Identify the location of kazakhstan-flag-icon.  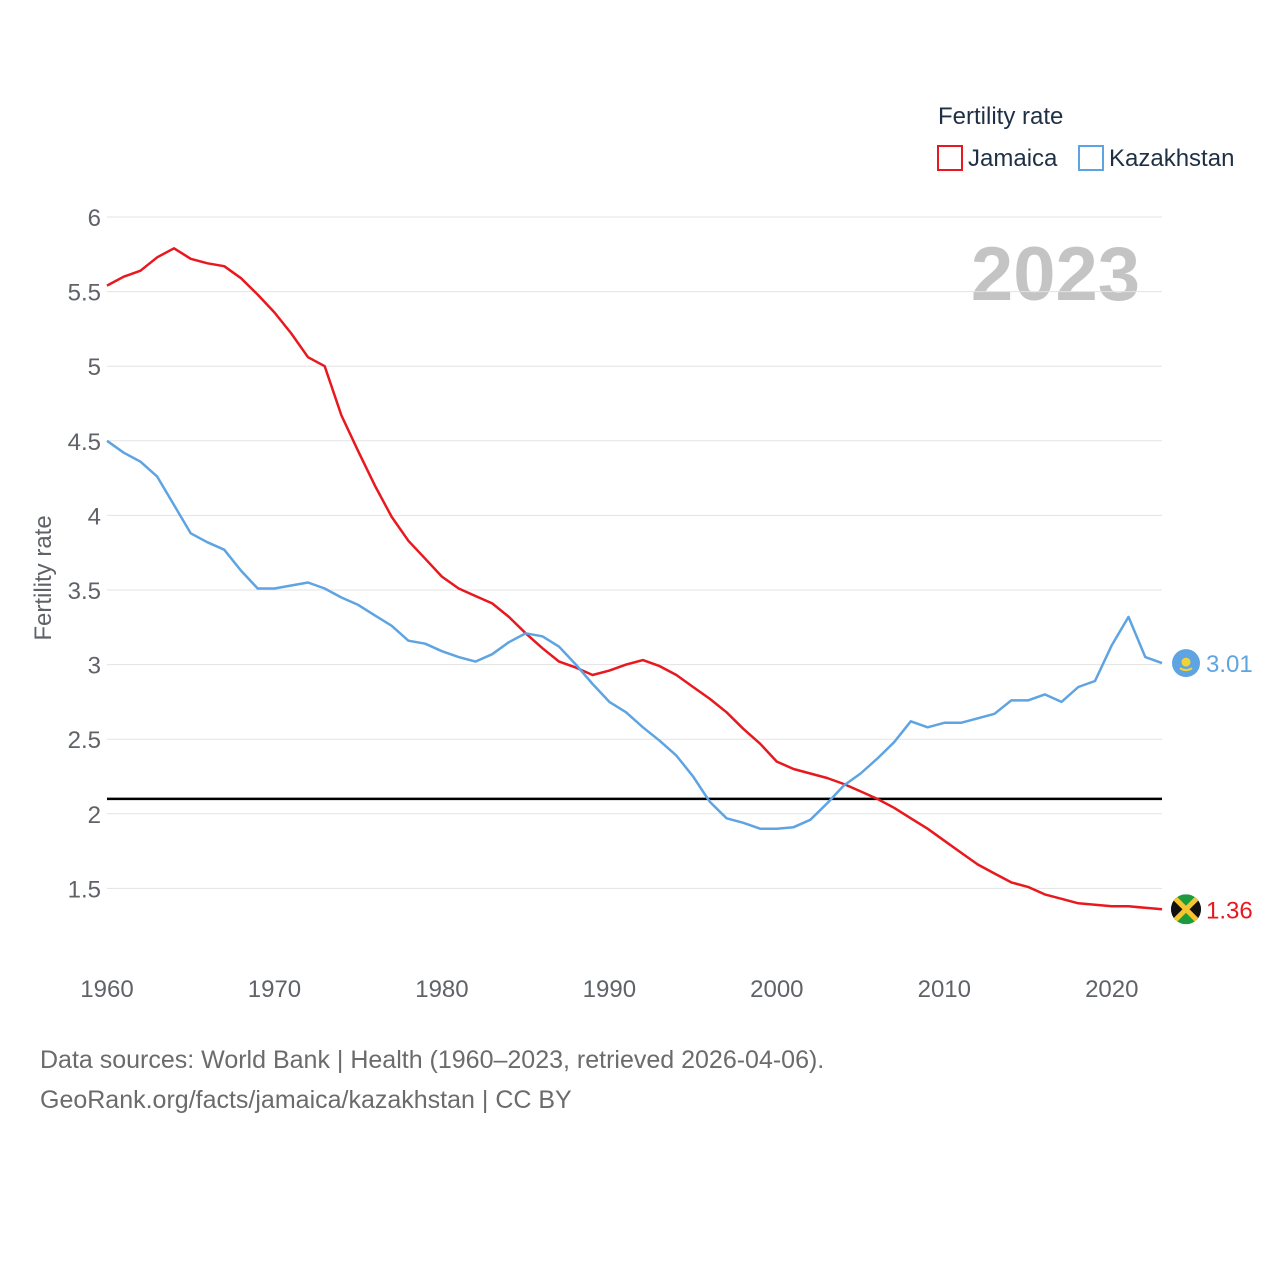
(1186, 663).